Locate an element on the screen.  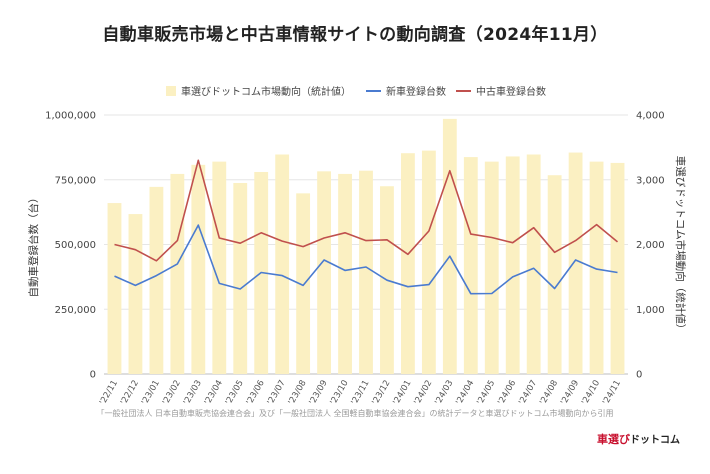
x-tick-label: '23/01 is located at coordinates (151, 393).